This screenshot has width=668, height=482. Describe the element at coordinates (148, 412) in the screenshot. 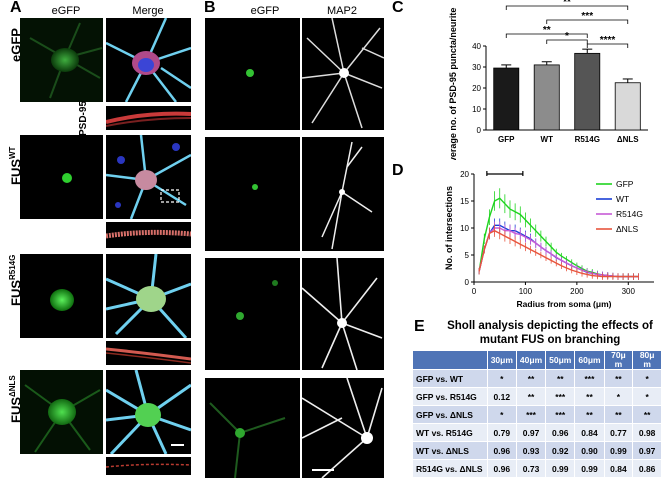

I see `micrograph-fus-dnls-merge` at that location.